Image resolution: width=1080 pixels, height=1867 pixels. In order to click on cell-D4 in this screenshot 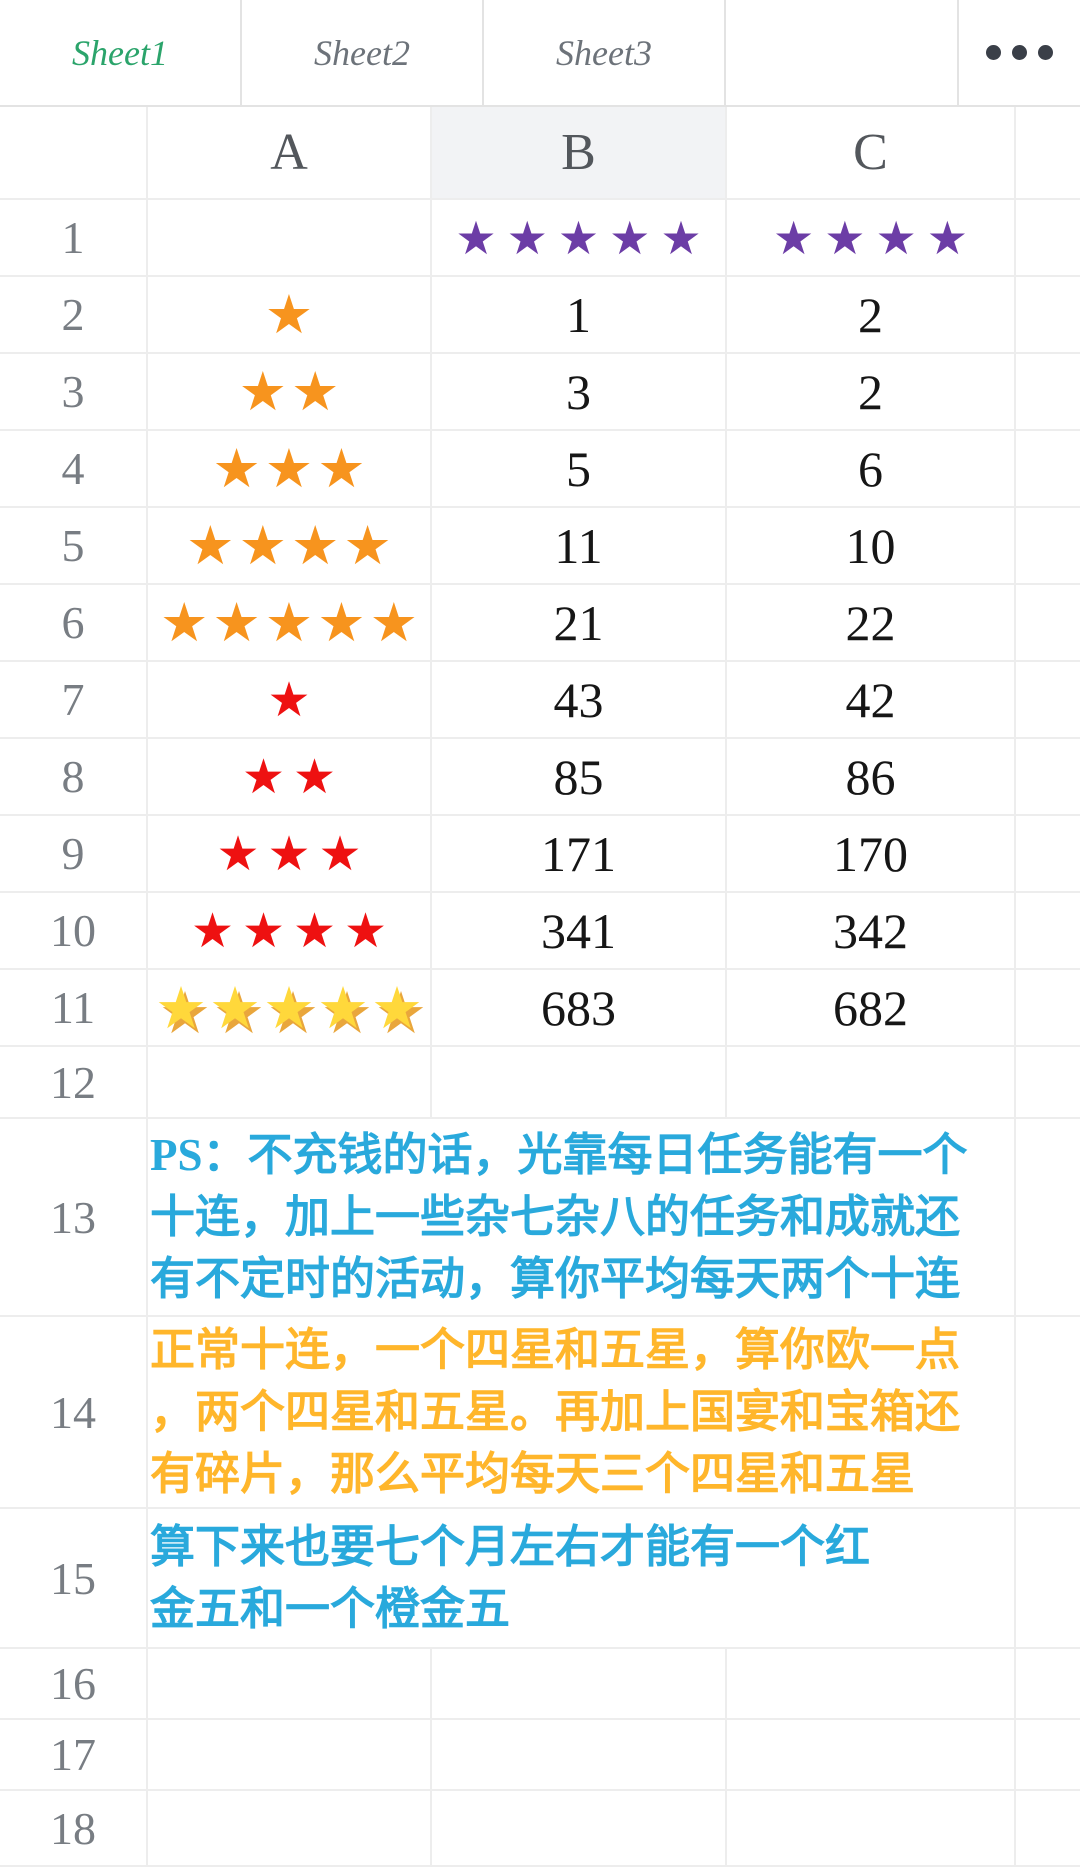, I will do `click(1048, 468)`.